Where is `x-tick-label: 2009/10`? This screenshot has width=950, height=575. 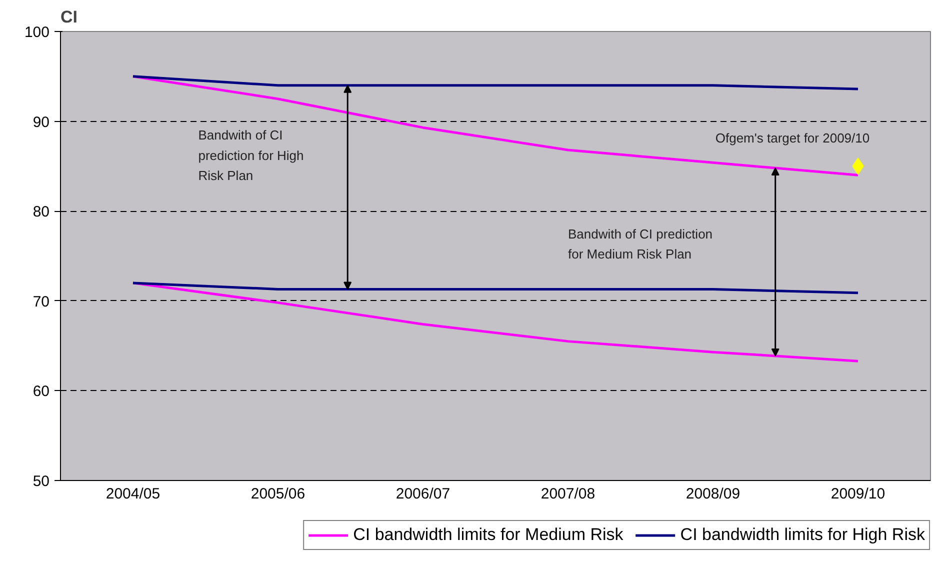
x-tick-label: 2009/10 is located at coordinates (858, 494).